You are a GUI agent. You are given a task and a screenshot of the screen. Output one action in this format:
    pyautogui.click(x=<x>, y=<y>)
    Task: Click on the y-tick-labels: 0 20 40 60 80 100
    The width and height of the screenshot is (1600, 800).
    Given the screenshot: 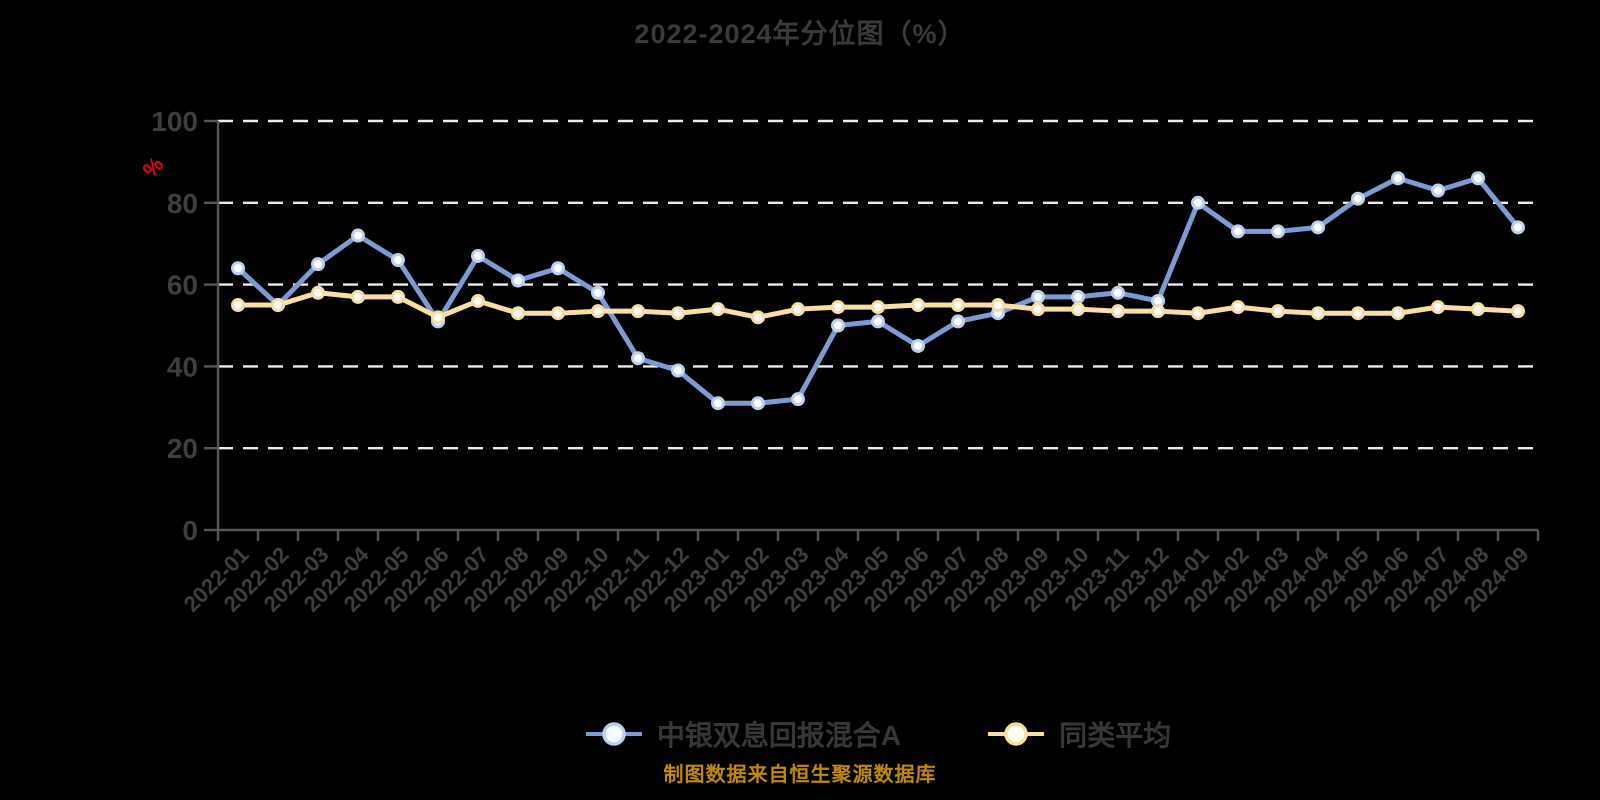 What is the action you would take?
    pyautogui.click(x=184, y=326)
    